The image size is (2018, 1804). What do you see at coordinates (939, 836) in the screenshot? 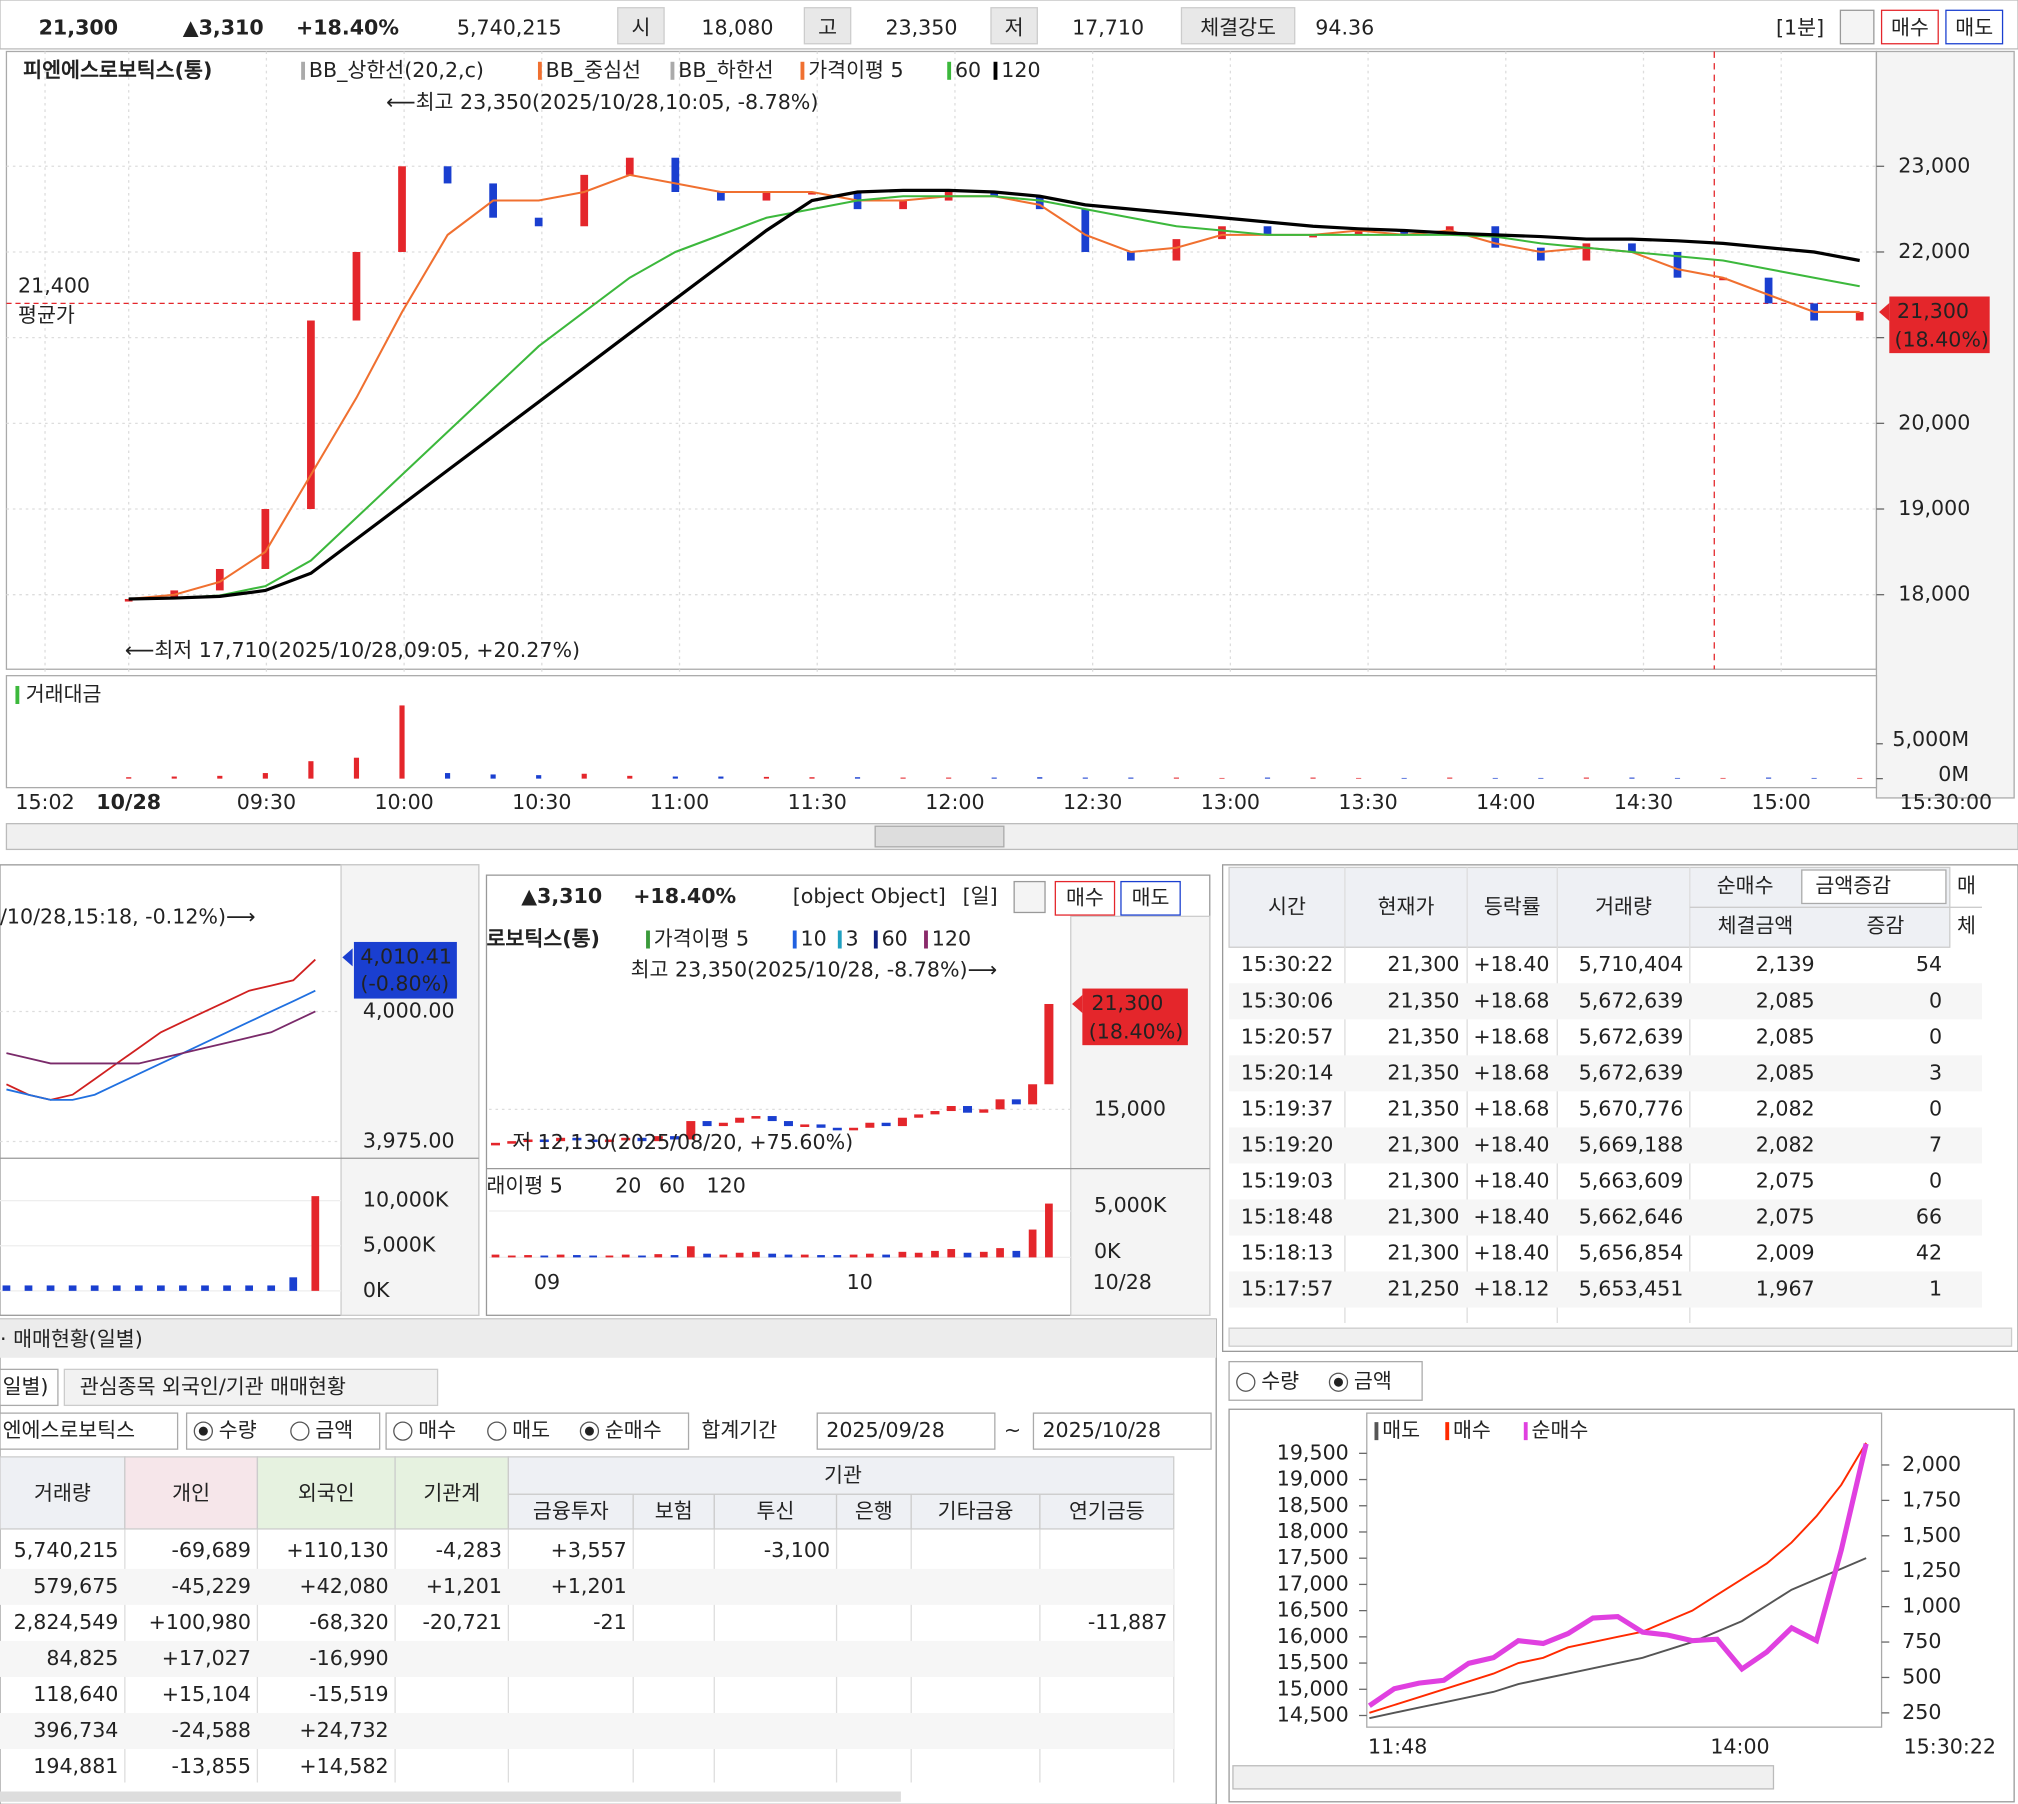
I see `scrollbar-thumb` at bounding box center [939, 836].